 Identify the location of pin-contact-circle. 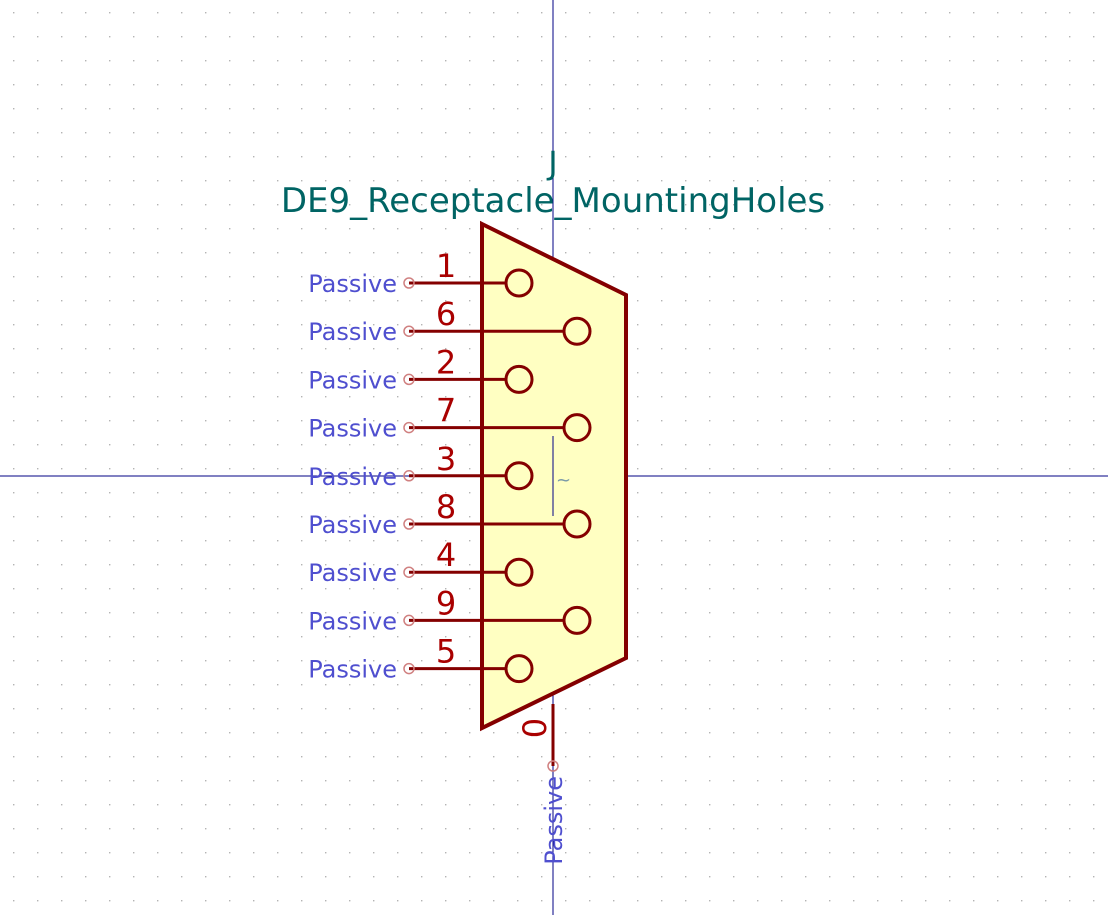
(577, 620).